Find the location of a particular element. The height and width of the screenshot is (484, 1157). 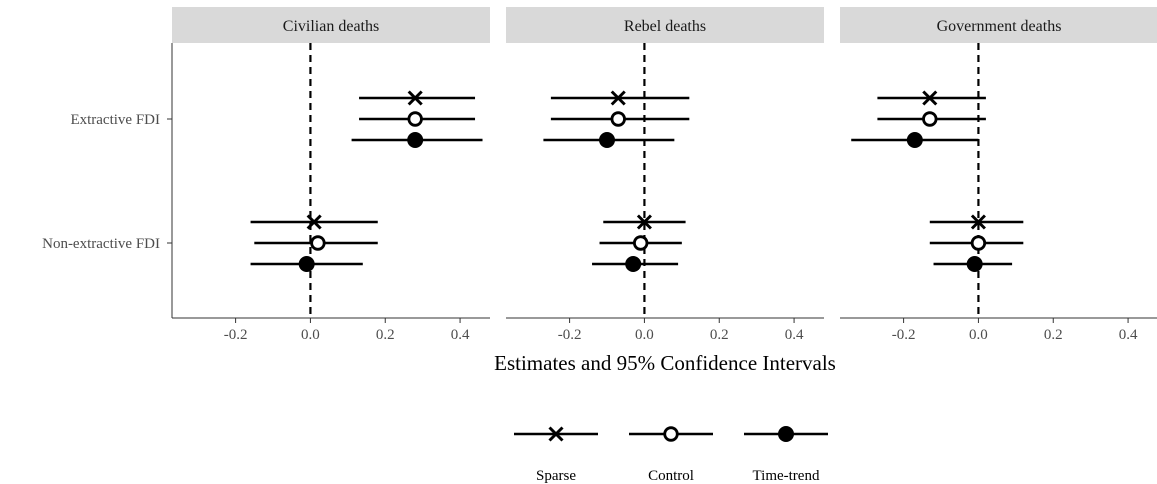

legend-item: Time-trend is located at coordinates (786, 455).